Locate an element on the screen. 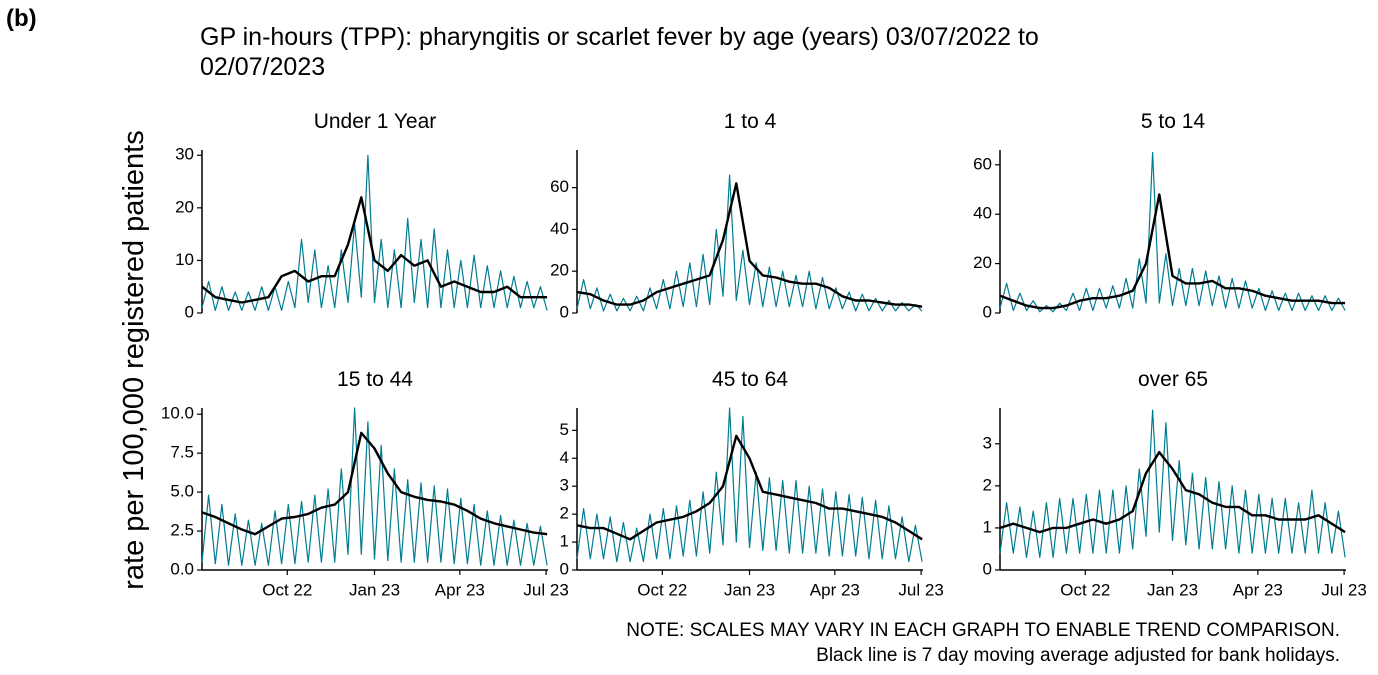 The height and width of the screenshot is (675, 1378). figure-title: 02/07/2023 is located at coordinates (262, 67).